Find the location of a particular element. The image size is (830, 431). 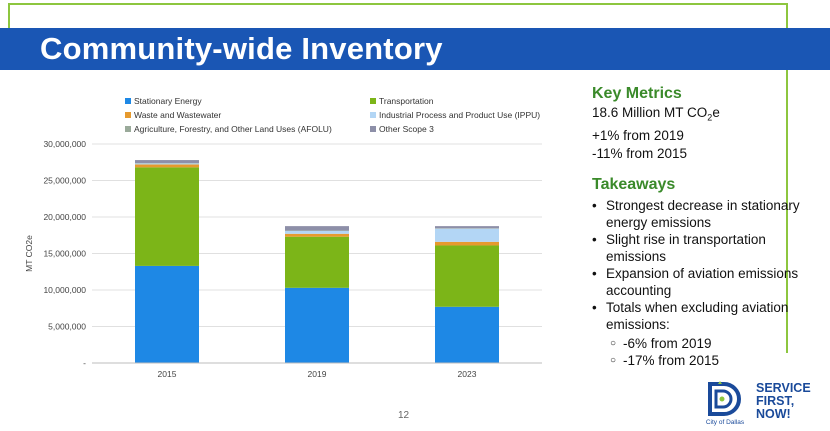

change-vs-2019: +1% from 2019 is located at coordinates (638, 135).